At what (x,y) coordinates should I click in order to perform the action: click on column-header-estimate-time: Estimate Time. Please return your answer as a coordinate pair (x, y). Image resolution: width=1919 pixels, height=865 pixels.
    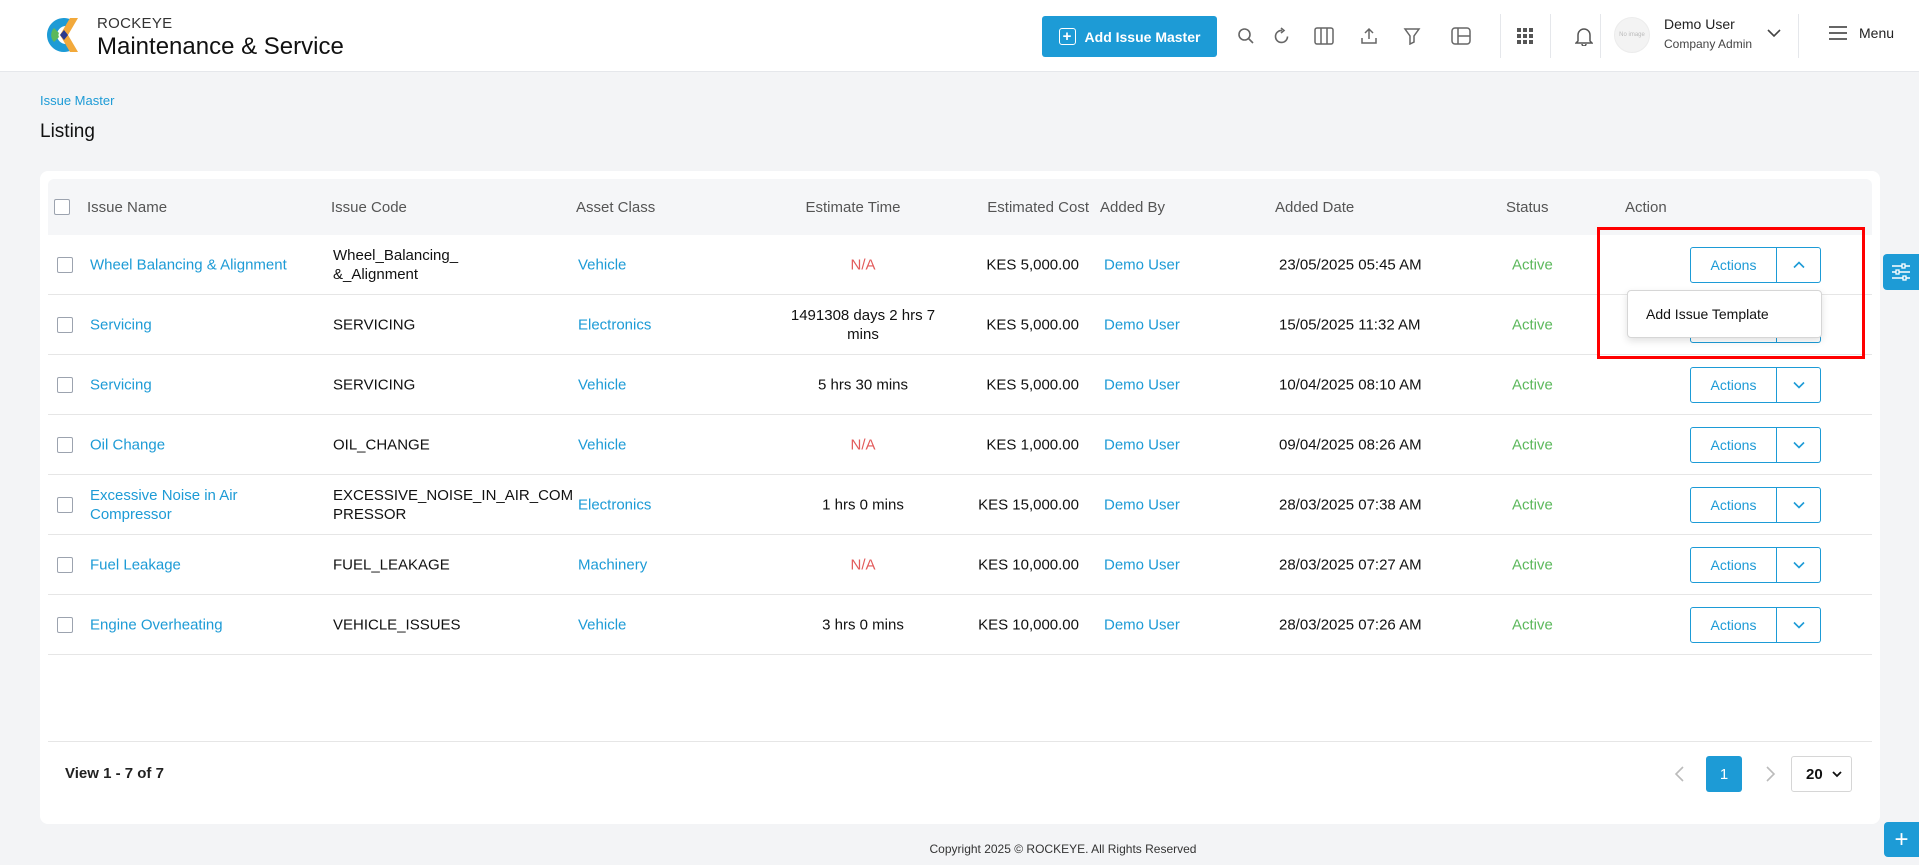
    Looking at the image, I should click on (853, 207).